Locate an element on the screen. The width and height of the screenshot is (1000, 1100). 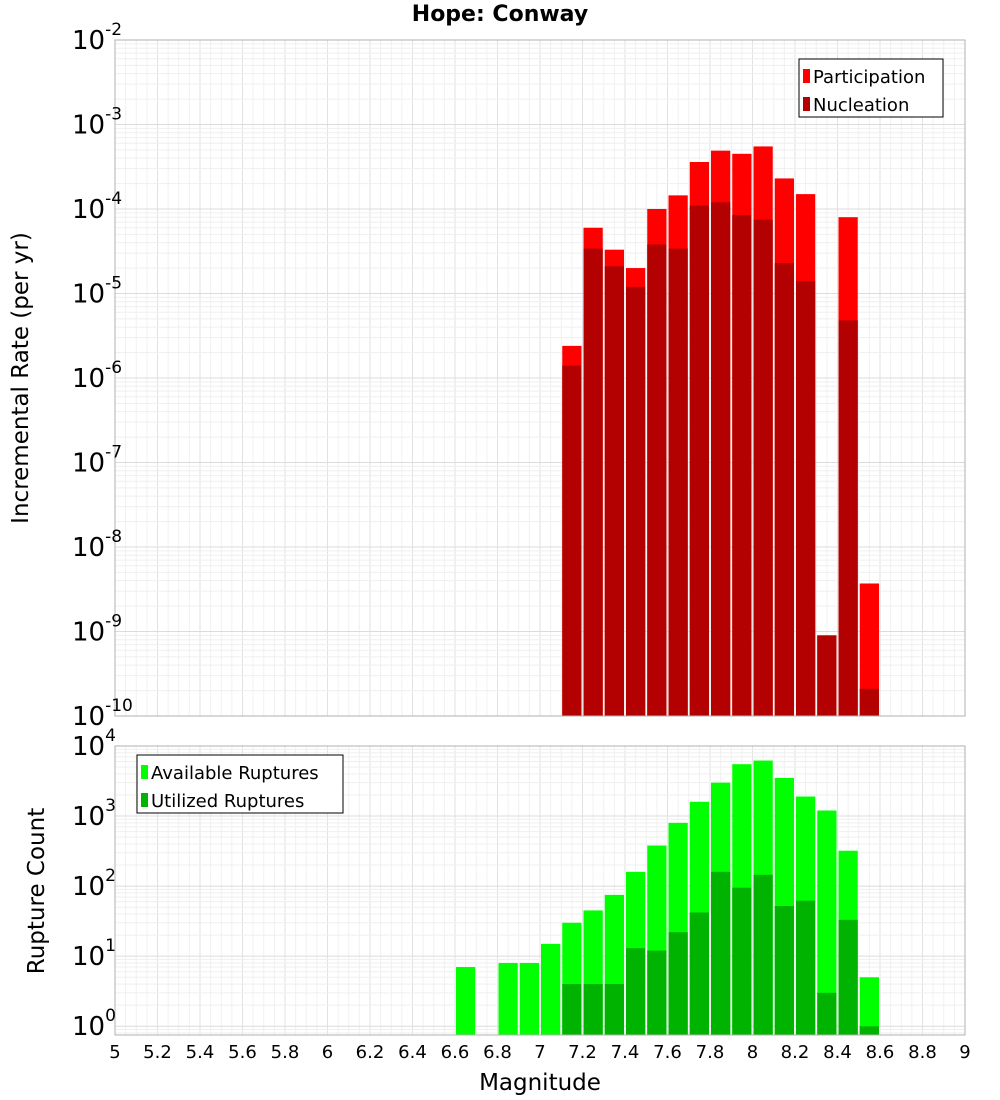
top-y-axis-label: Incremental Rate (per yr) is located at coordinates (21, 378).